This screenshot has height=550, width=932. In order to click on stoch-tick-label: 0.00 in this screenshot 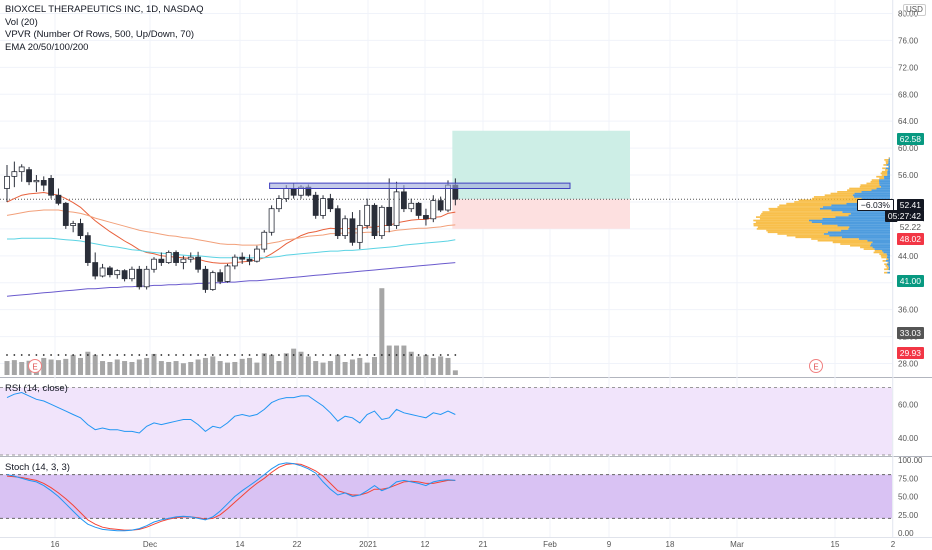, I will do `click(906, 533)`.